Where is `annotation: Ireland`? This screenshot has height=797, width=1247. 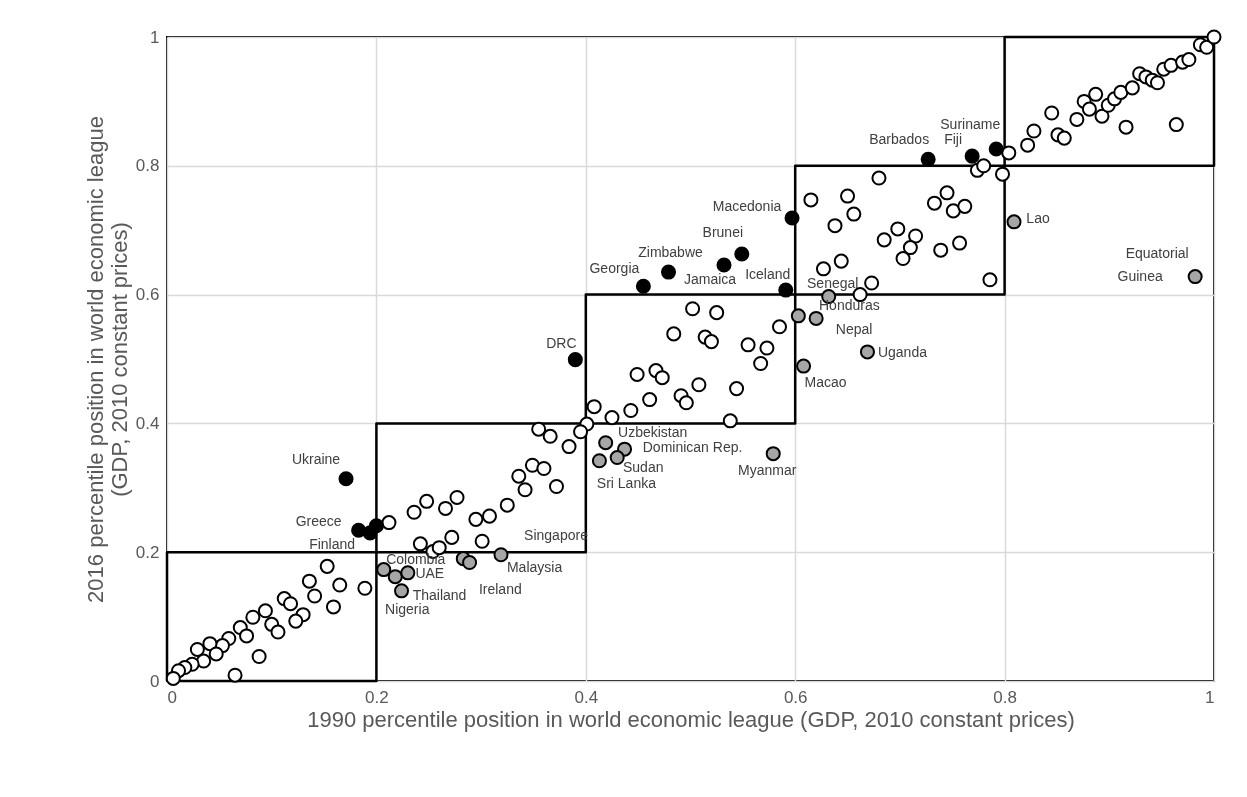
annotation: Ireland is located at coordinates (500, 588).